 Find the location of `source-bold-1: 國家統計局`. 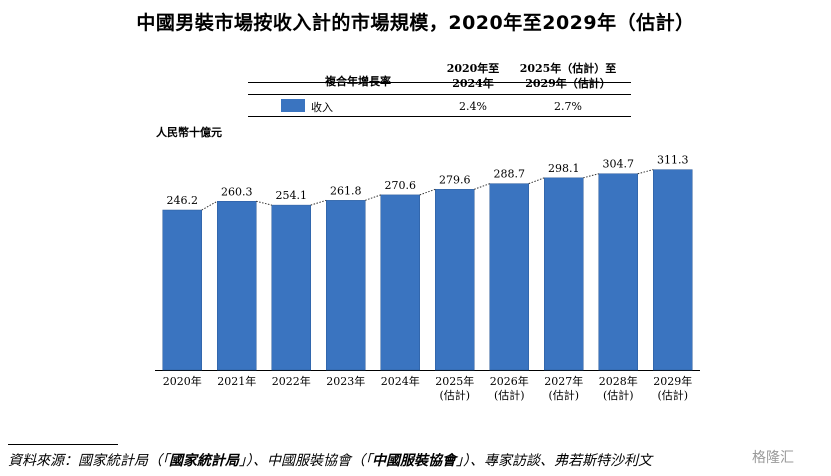

source-bold-1: 國家統計局 is located at coordinates (204, 461).